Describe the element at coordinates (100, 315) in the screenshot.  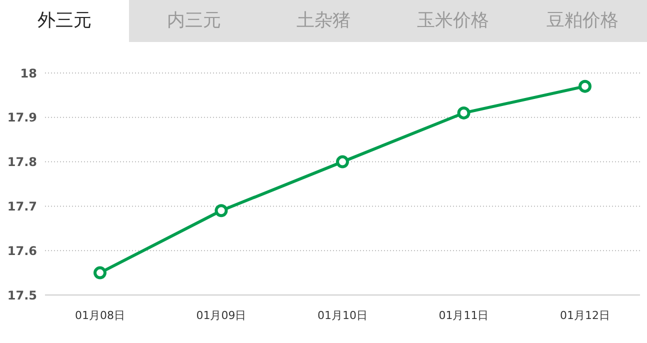
I see `x-tick-label: 01月08日` at that location.